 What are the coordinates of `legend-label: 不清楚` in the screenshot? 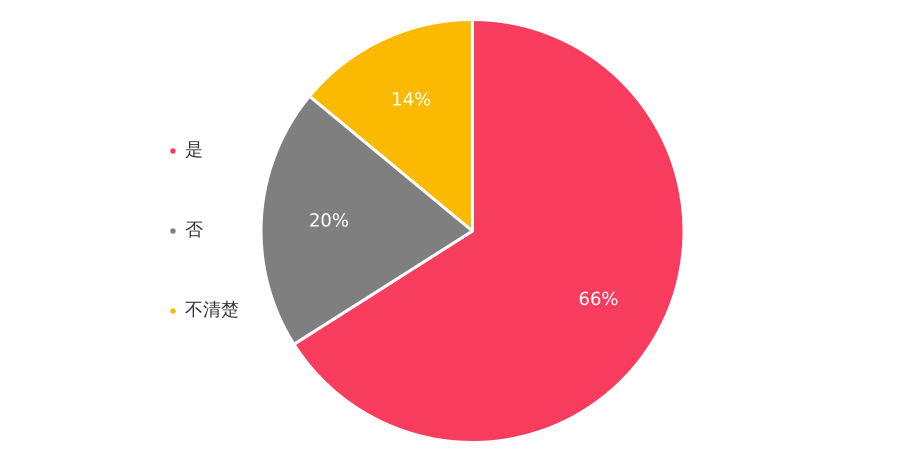 It's located at (212, 310).